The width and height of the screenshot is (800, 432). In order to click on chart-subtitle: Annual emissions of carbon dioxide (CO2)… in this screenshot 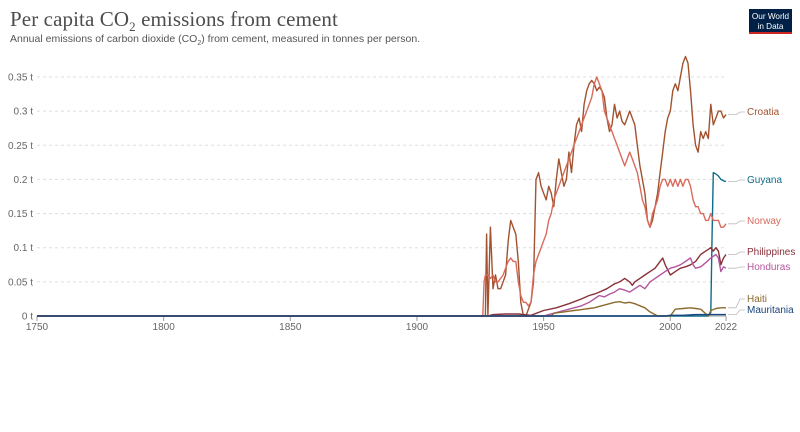, I will do `click(215, 40)`.